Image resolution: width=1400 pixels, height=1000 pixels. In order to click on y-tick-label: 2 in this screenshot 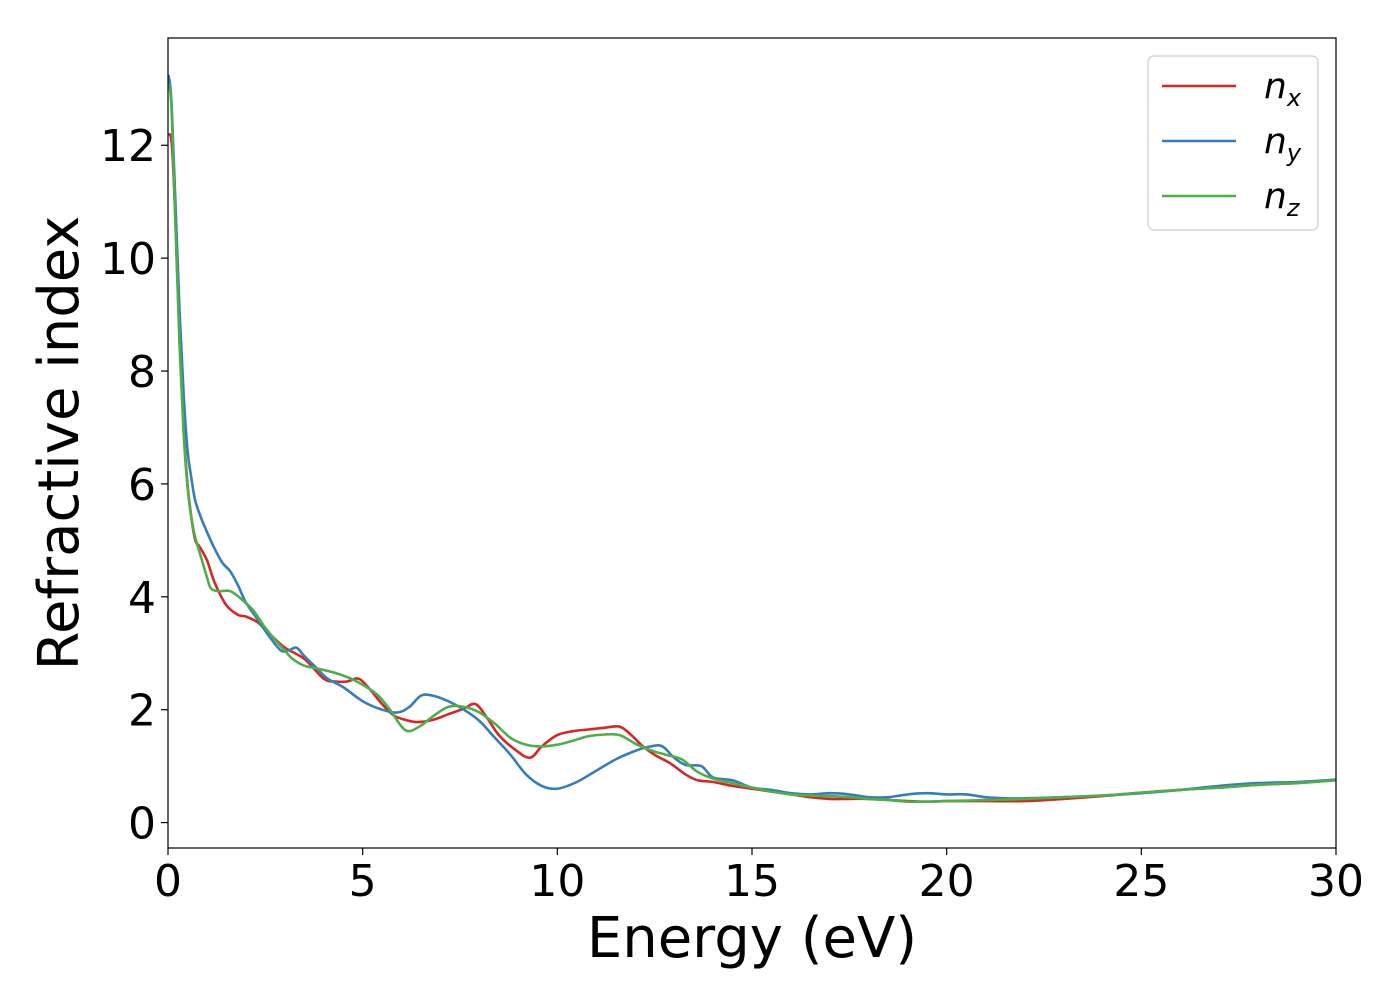, I will do `click(142, 711)`.